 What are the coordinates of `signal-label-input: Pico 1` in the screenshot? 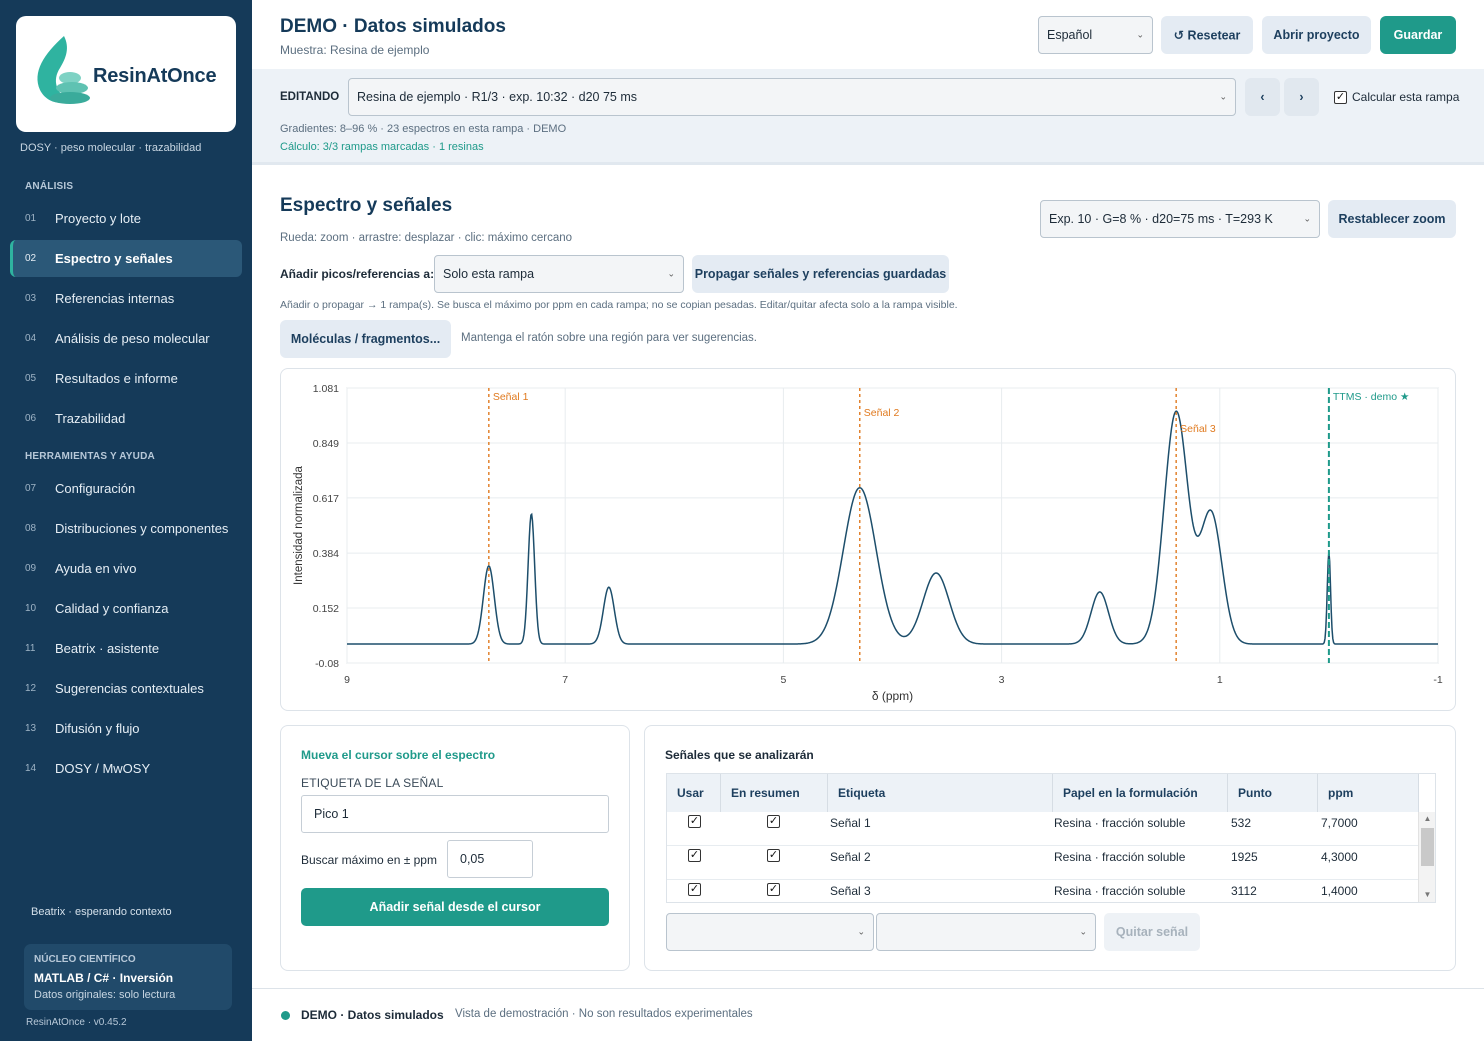 It's located at (455, 814).